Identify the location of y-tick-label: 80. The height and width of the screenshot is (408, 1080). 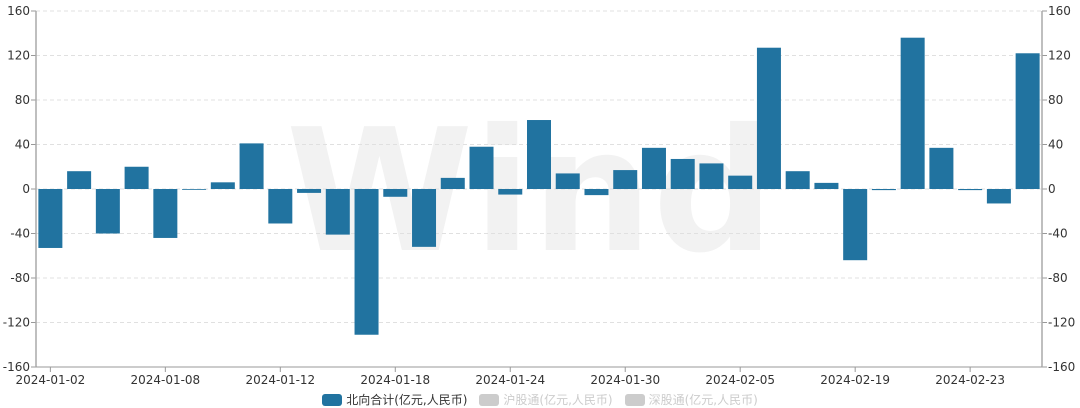
(22, 100).